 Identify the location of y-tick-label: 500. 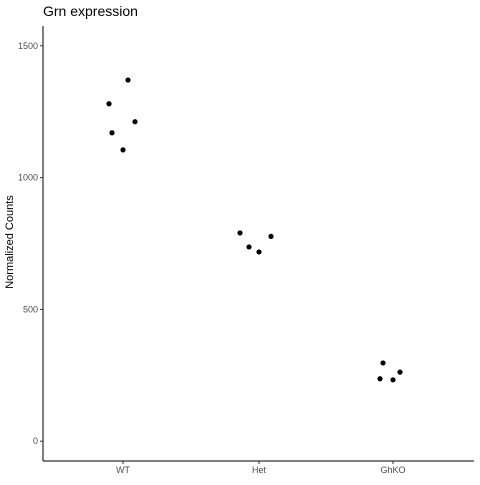
(30, 309).